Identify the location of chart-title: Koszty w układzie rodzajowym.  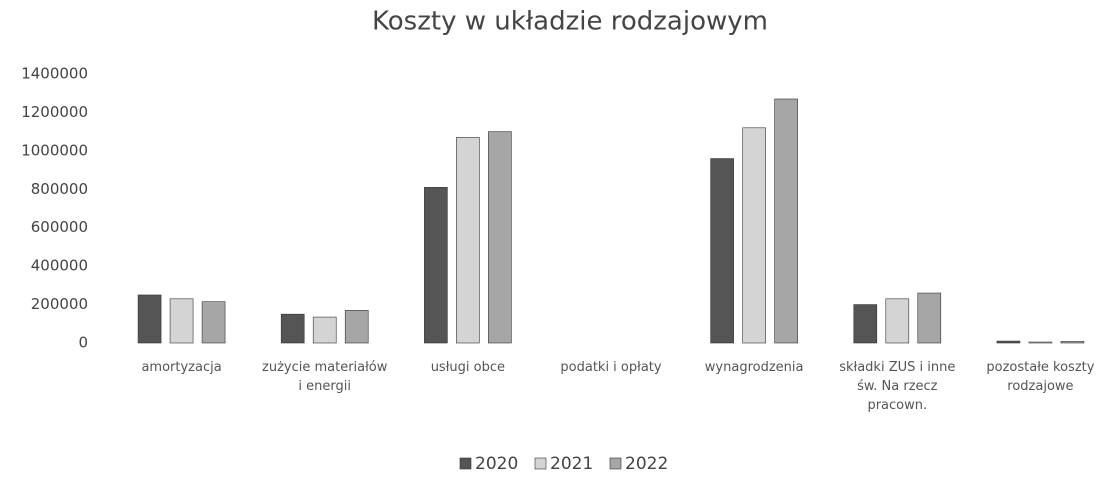
(570, 22).